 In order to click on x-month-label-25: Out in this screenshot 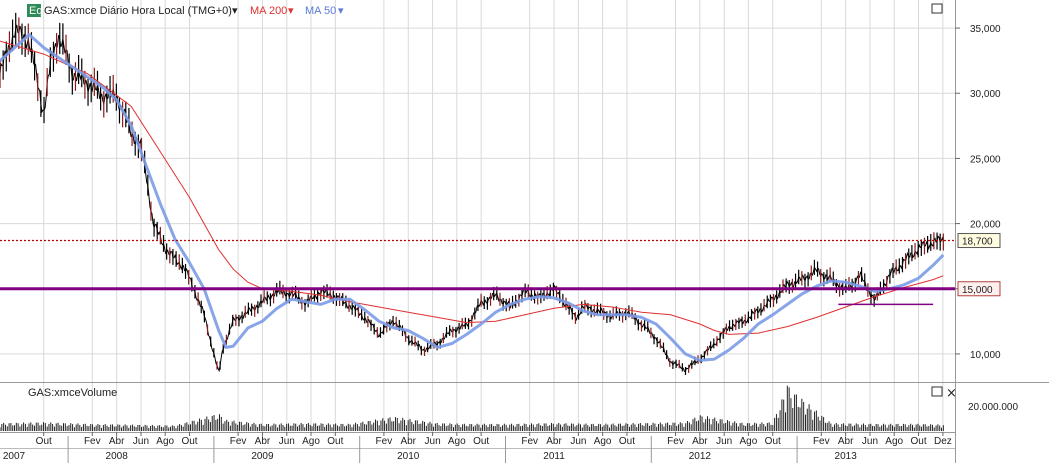, I will do `click(773, 441)`.